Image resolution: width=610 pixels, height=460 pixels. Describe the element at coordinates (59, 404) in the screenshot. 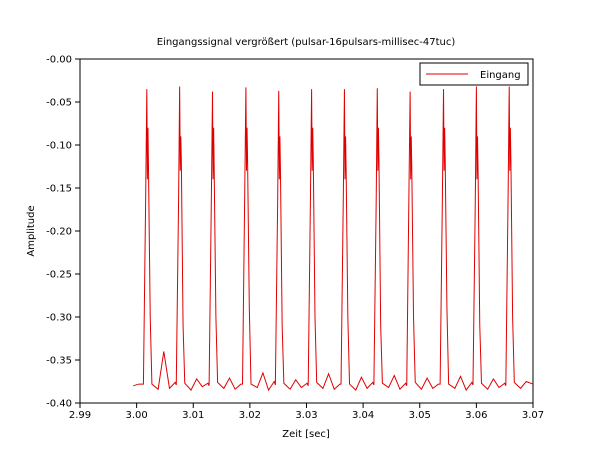

I see `y-tick-label: -0.40` at that location.